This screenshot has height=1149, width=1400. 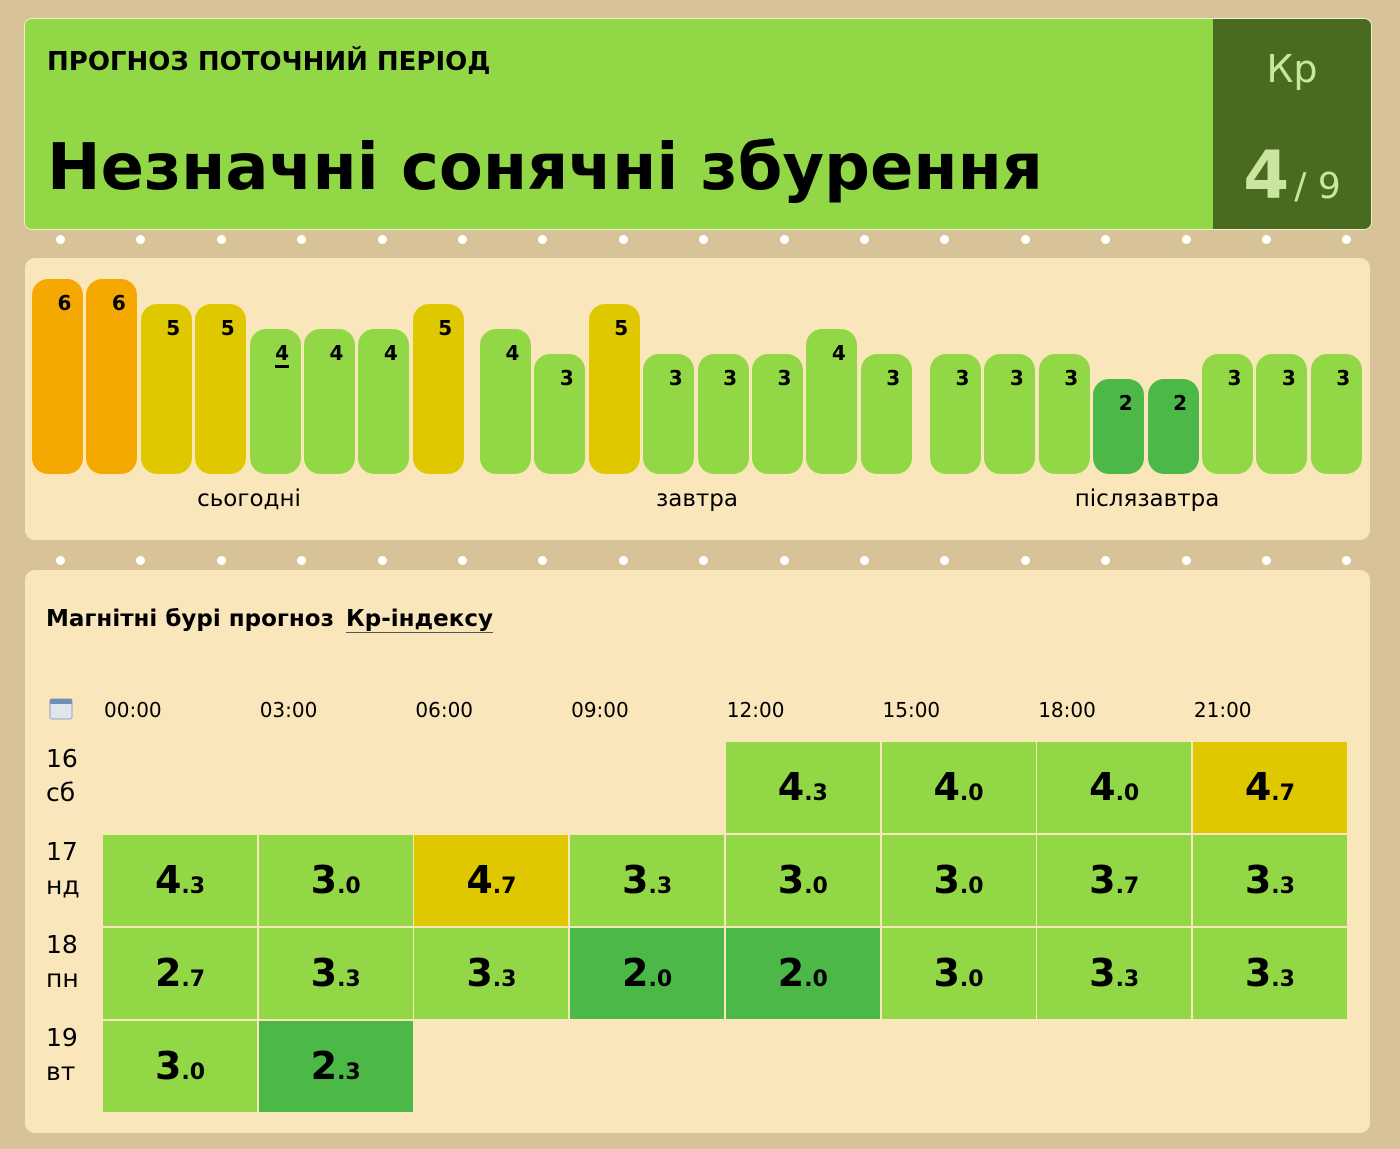 What do you see at coordinates (166, 389) in the screenshot?
I see `kp-bar: 5` at bounding box center [166, 389].